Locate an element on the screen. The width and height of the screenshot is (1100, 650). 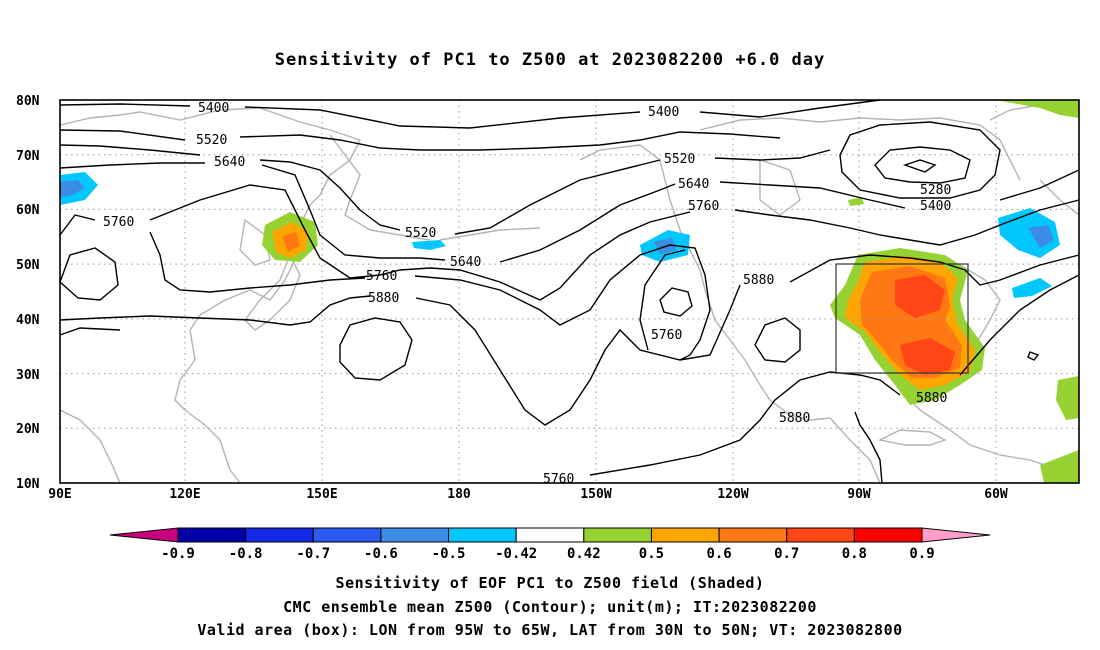
lon-tick-label: 90W is located at coordinates (859, 494).